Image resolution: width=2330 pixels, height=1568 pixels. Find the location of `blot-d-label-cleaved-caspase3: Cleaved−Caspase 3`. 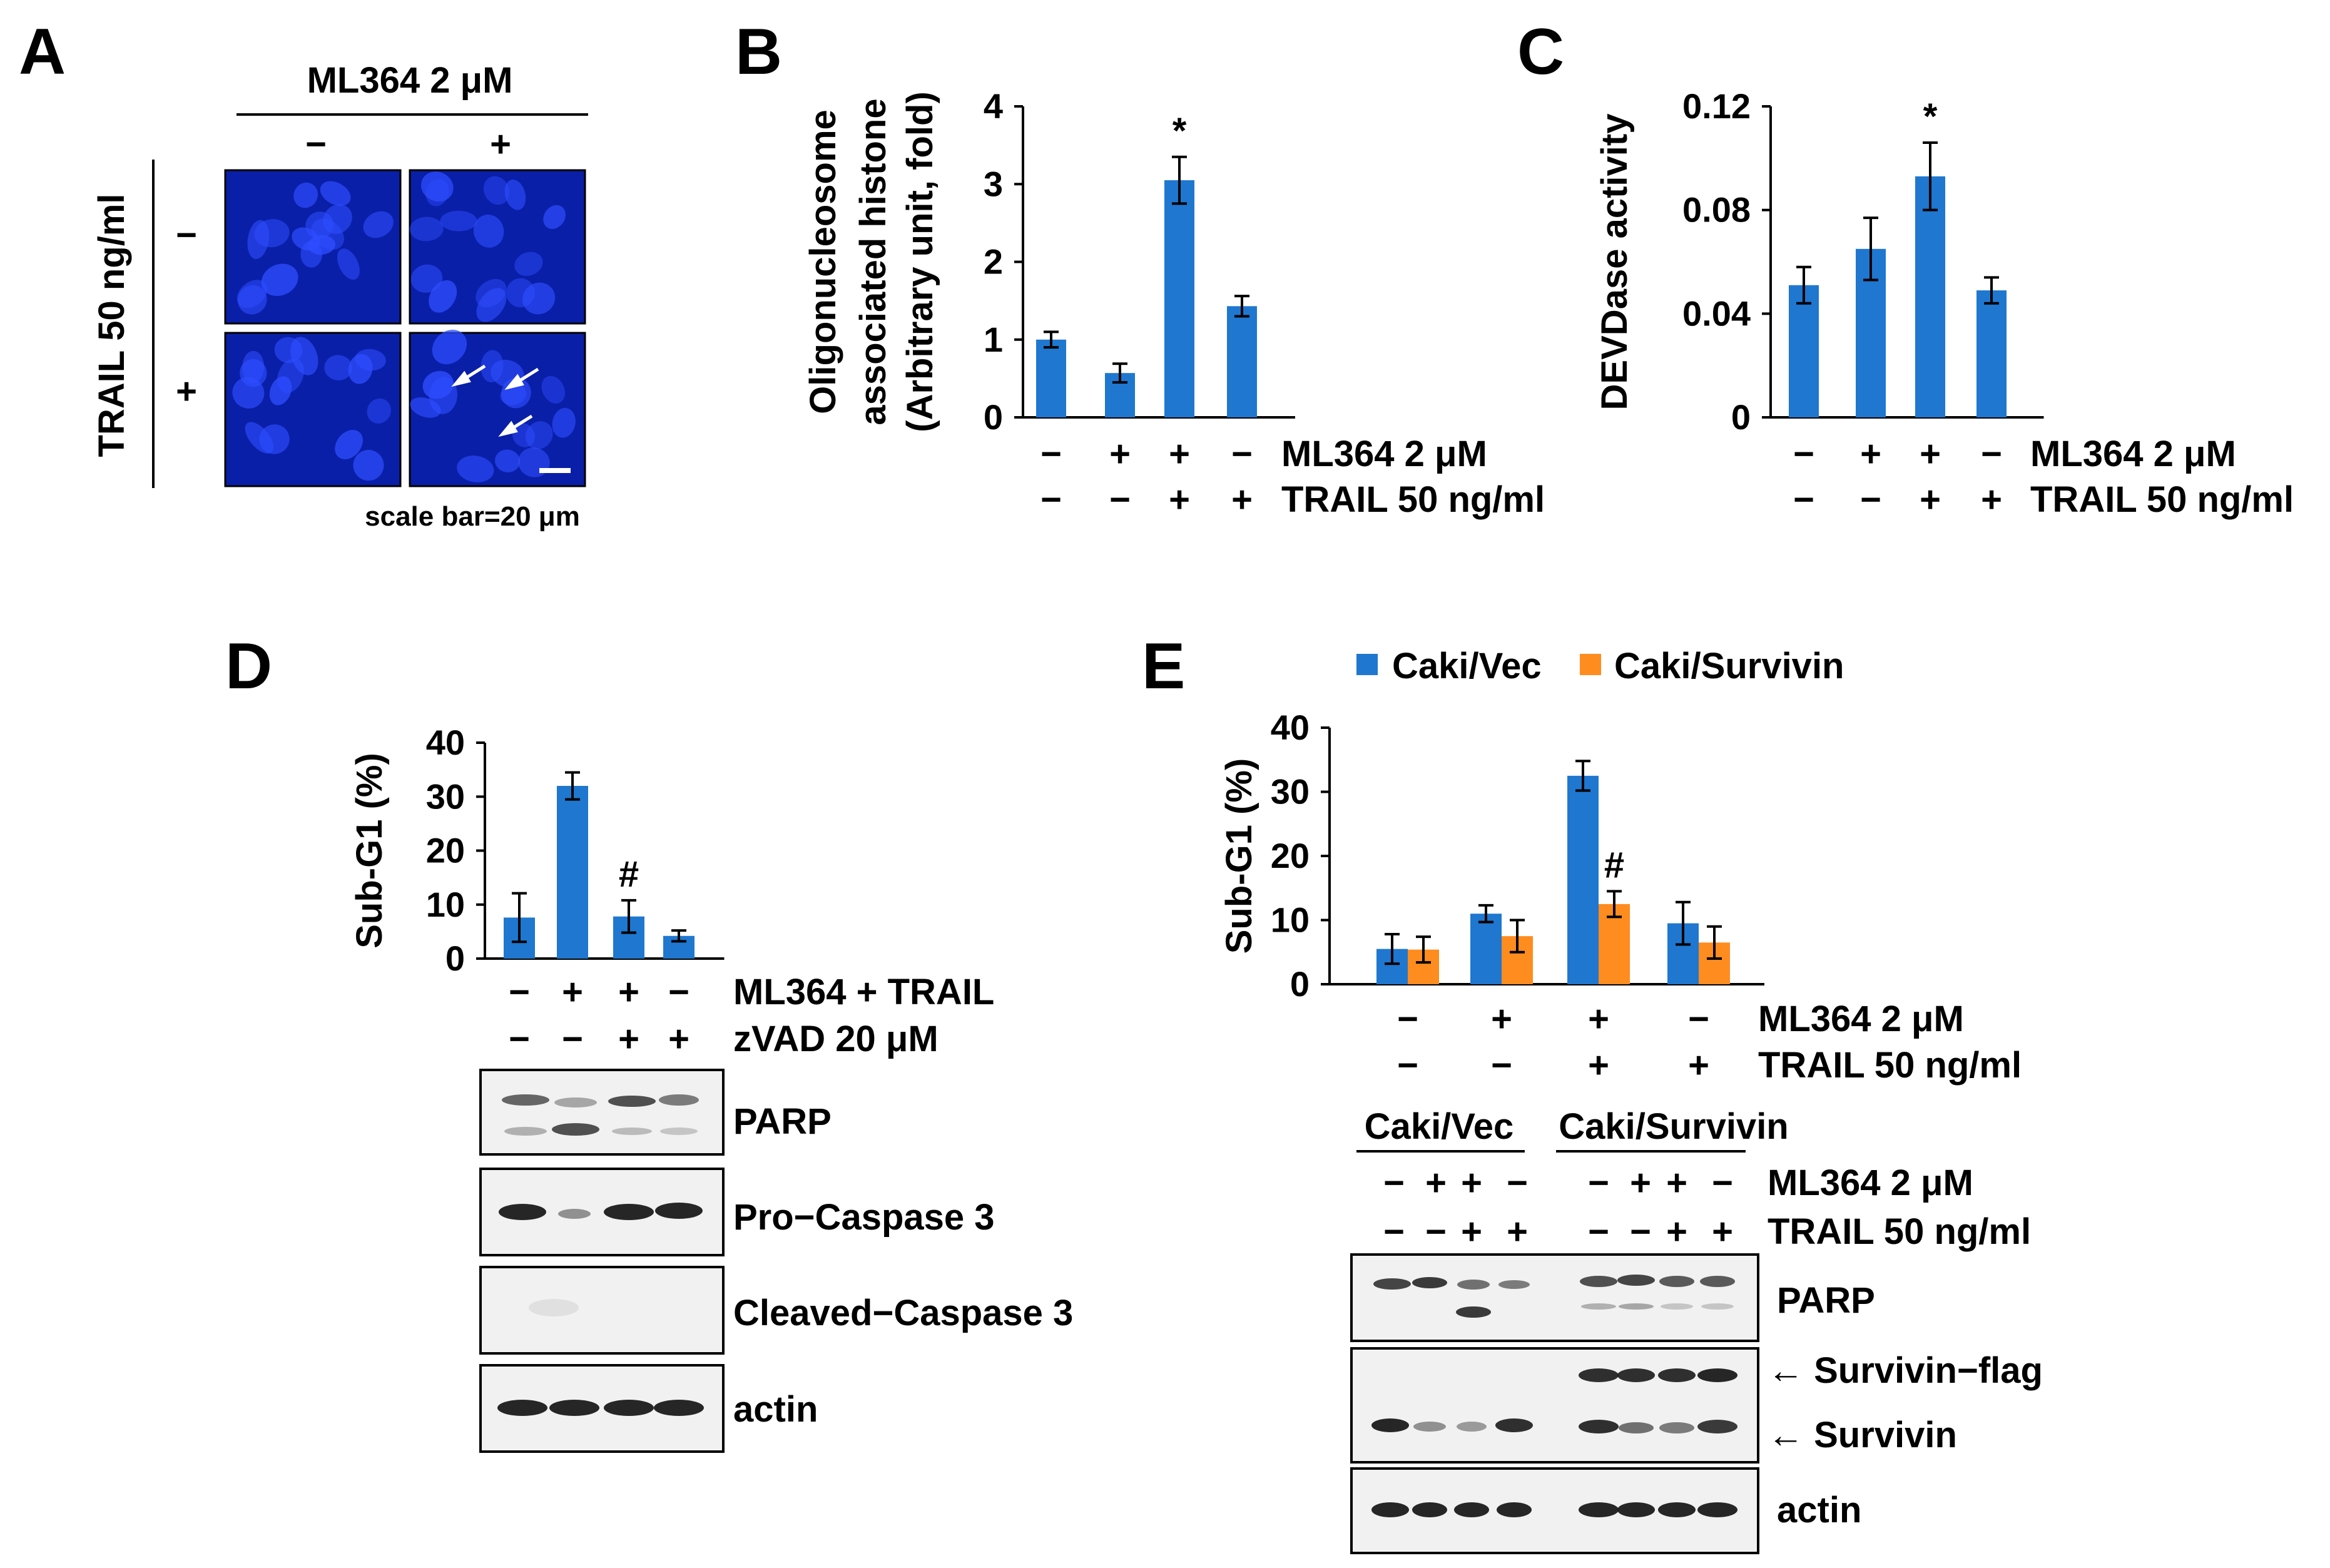

blot-d-label-cleaved-caspase3: Cleaved−Caspase 3 is located at coordinates (903, 1313).